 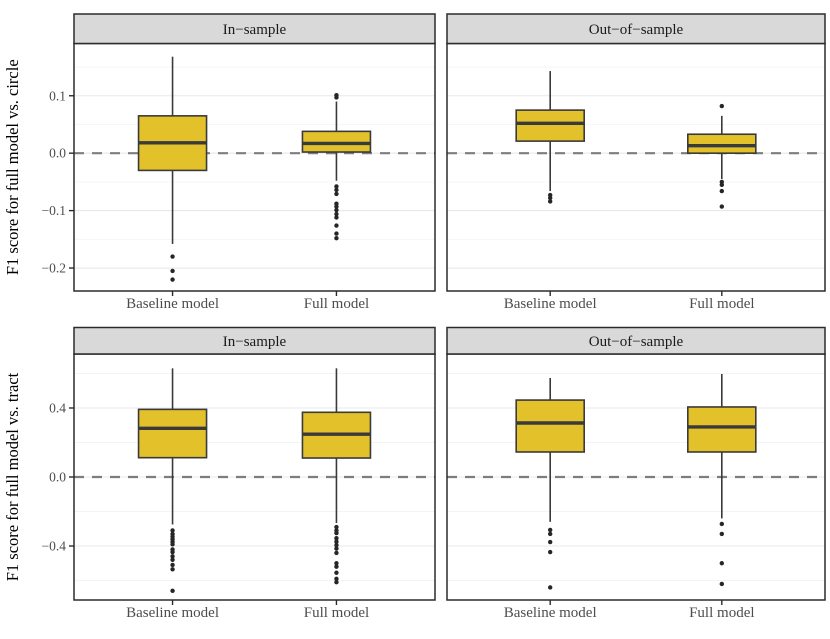 I want to click on y-tick-label: −0.4, so click(x=54, y=546).